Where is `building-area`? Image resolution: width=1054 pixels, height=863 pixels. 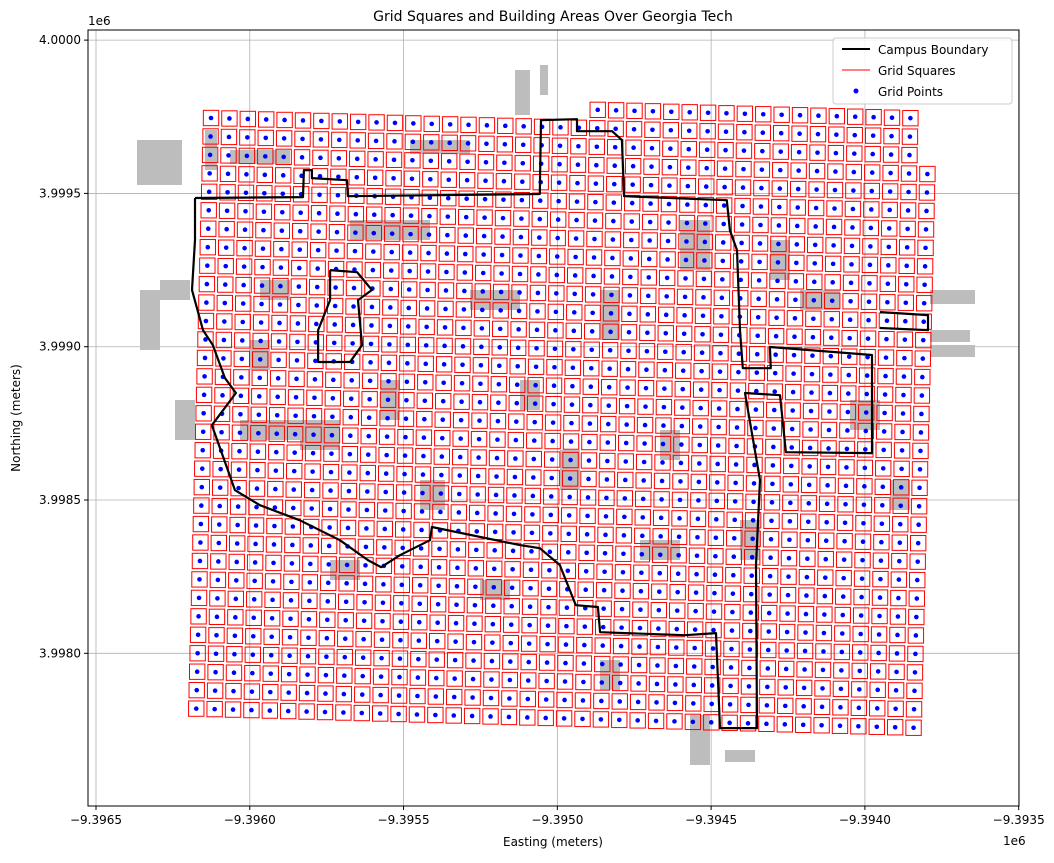 building-area is located at coordinates (522, 92).